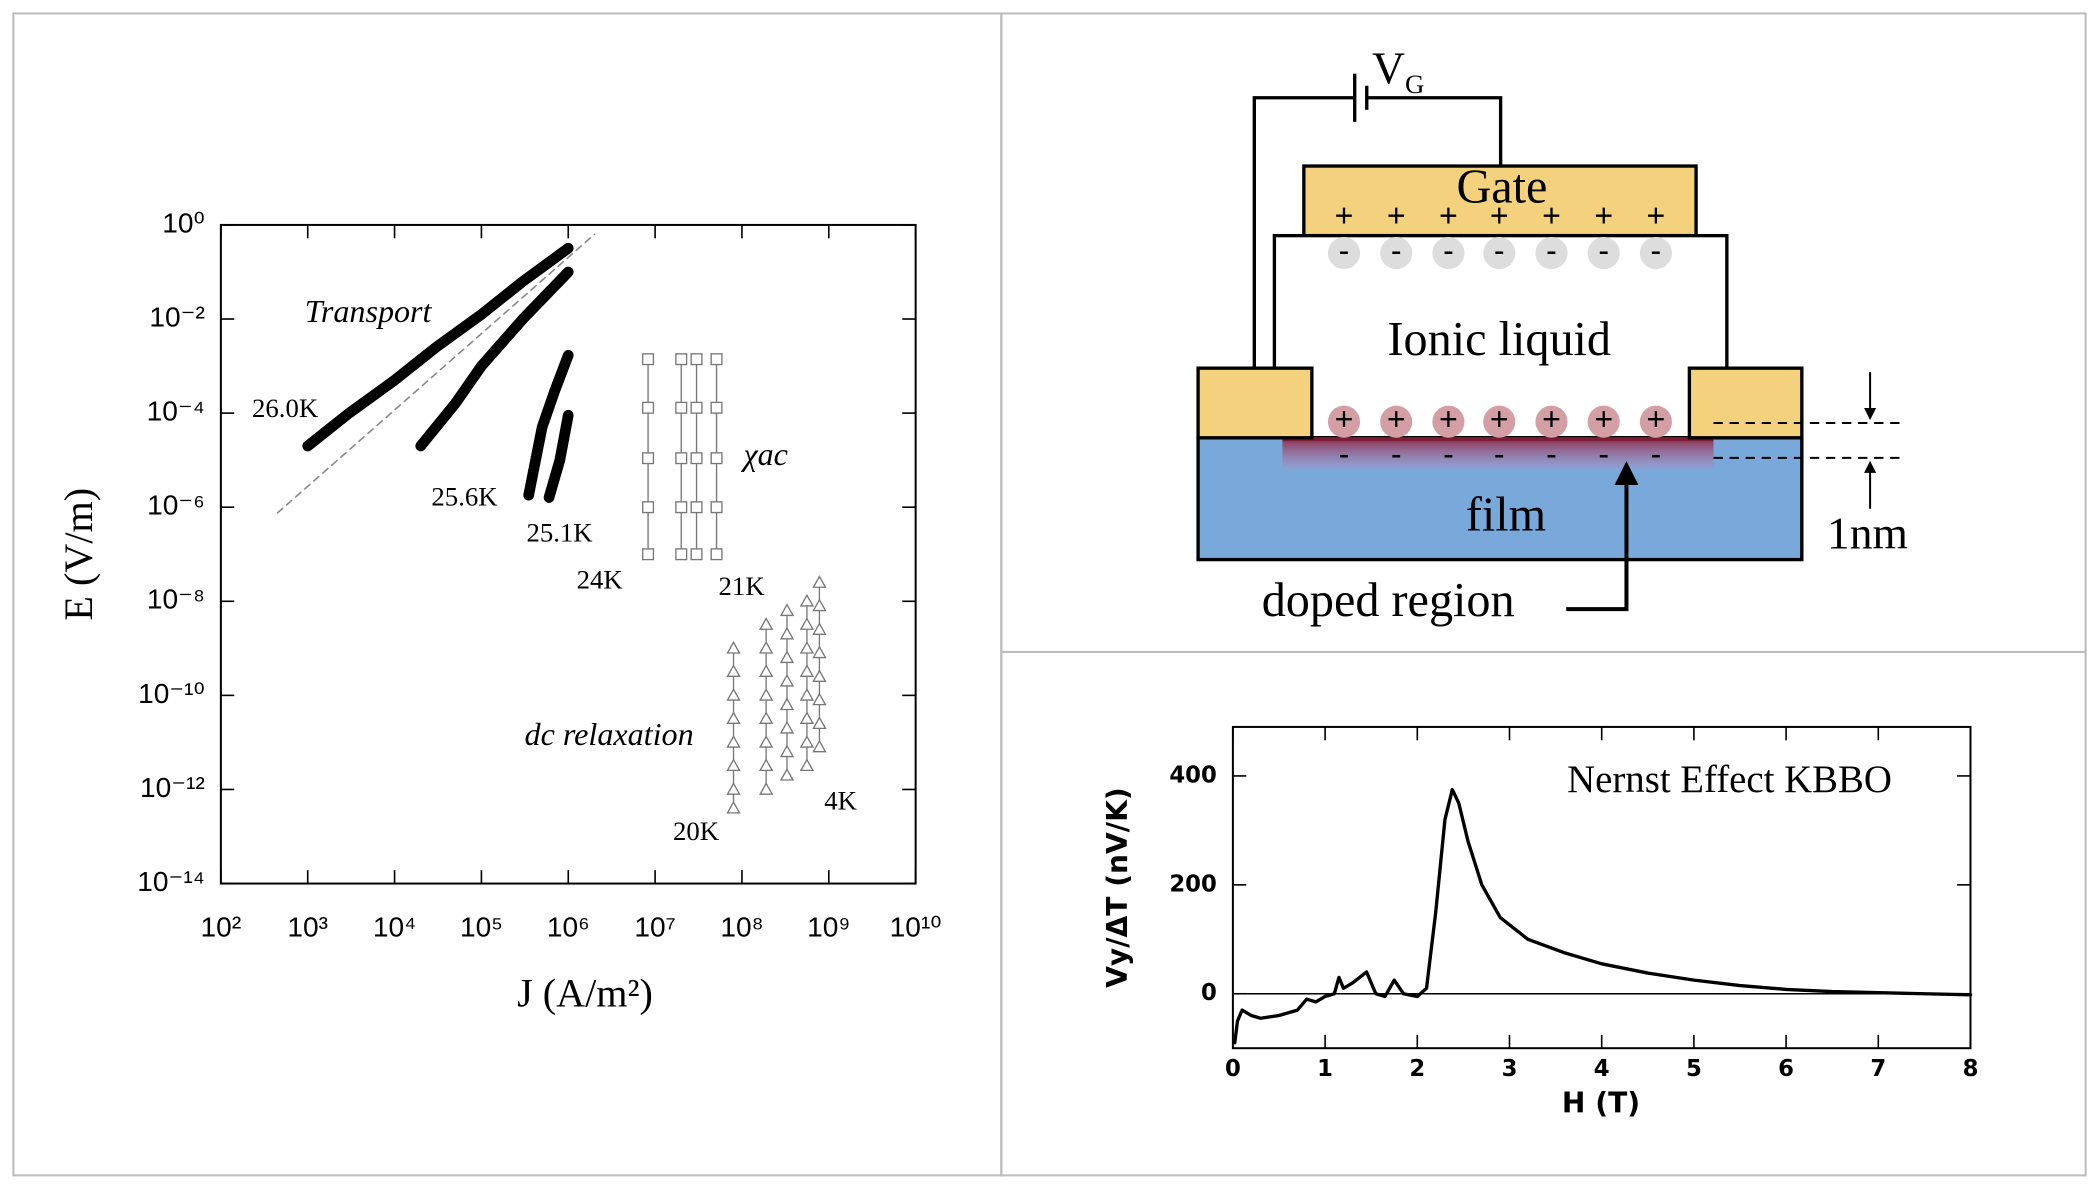 This screenshot has height=1188, width=2099. What do you see at coordinates (1601, 1102) in the screenshot?
I see `x-axis-label: H (T)` at bounding box center [1601, 1102].